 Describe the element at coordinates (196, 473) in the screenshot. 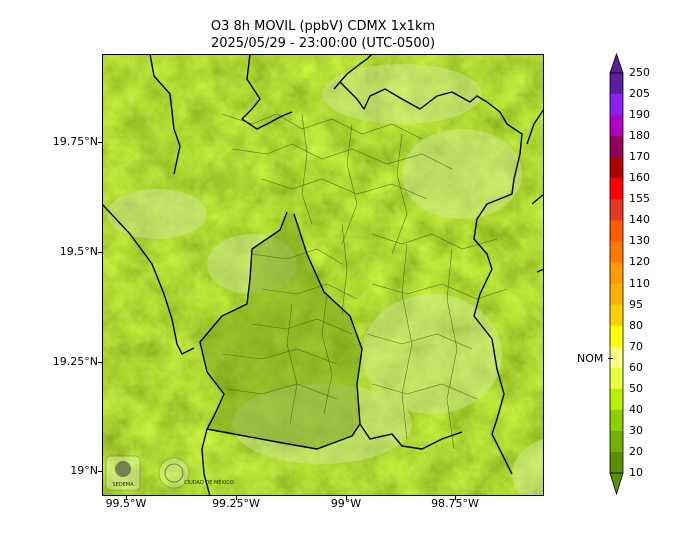

I see `logo-ciudad-de-mexico: CIUDAD DE MÉXICO` at that location.